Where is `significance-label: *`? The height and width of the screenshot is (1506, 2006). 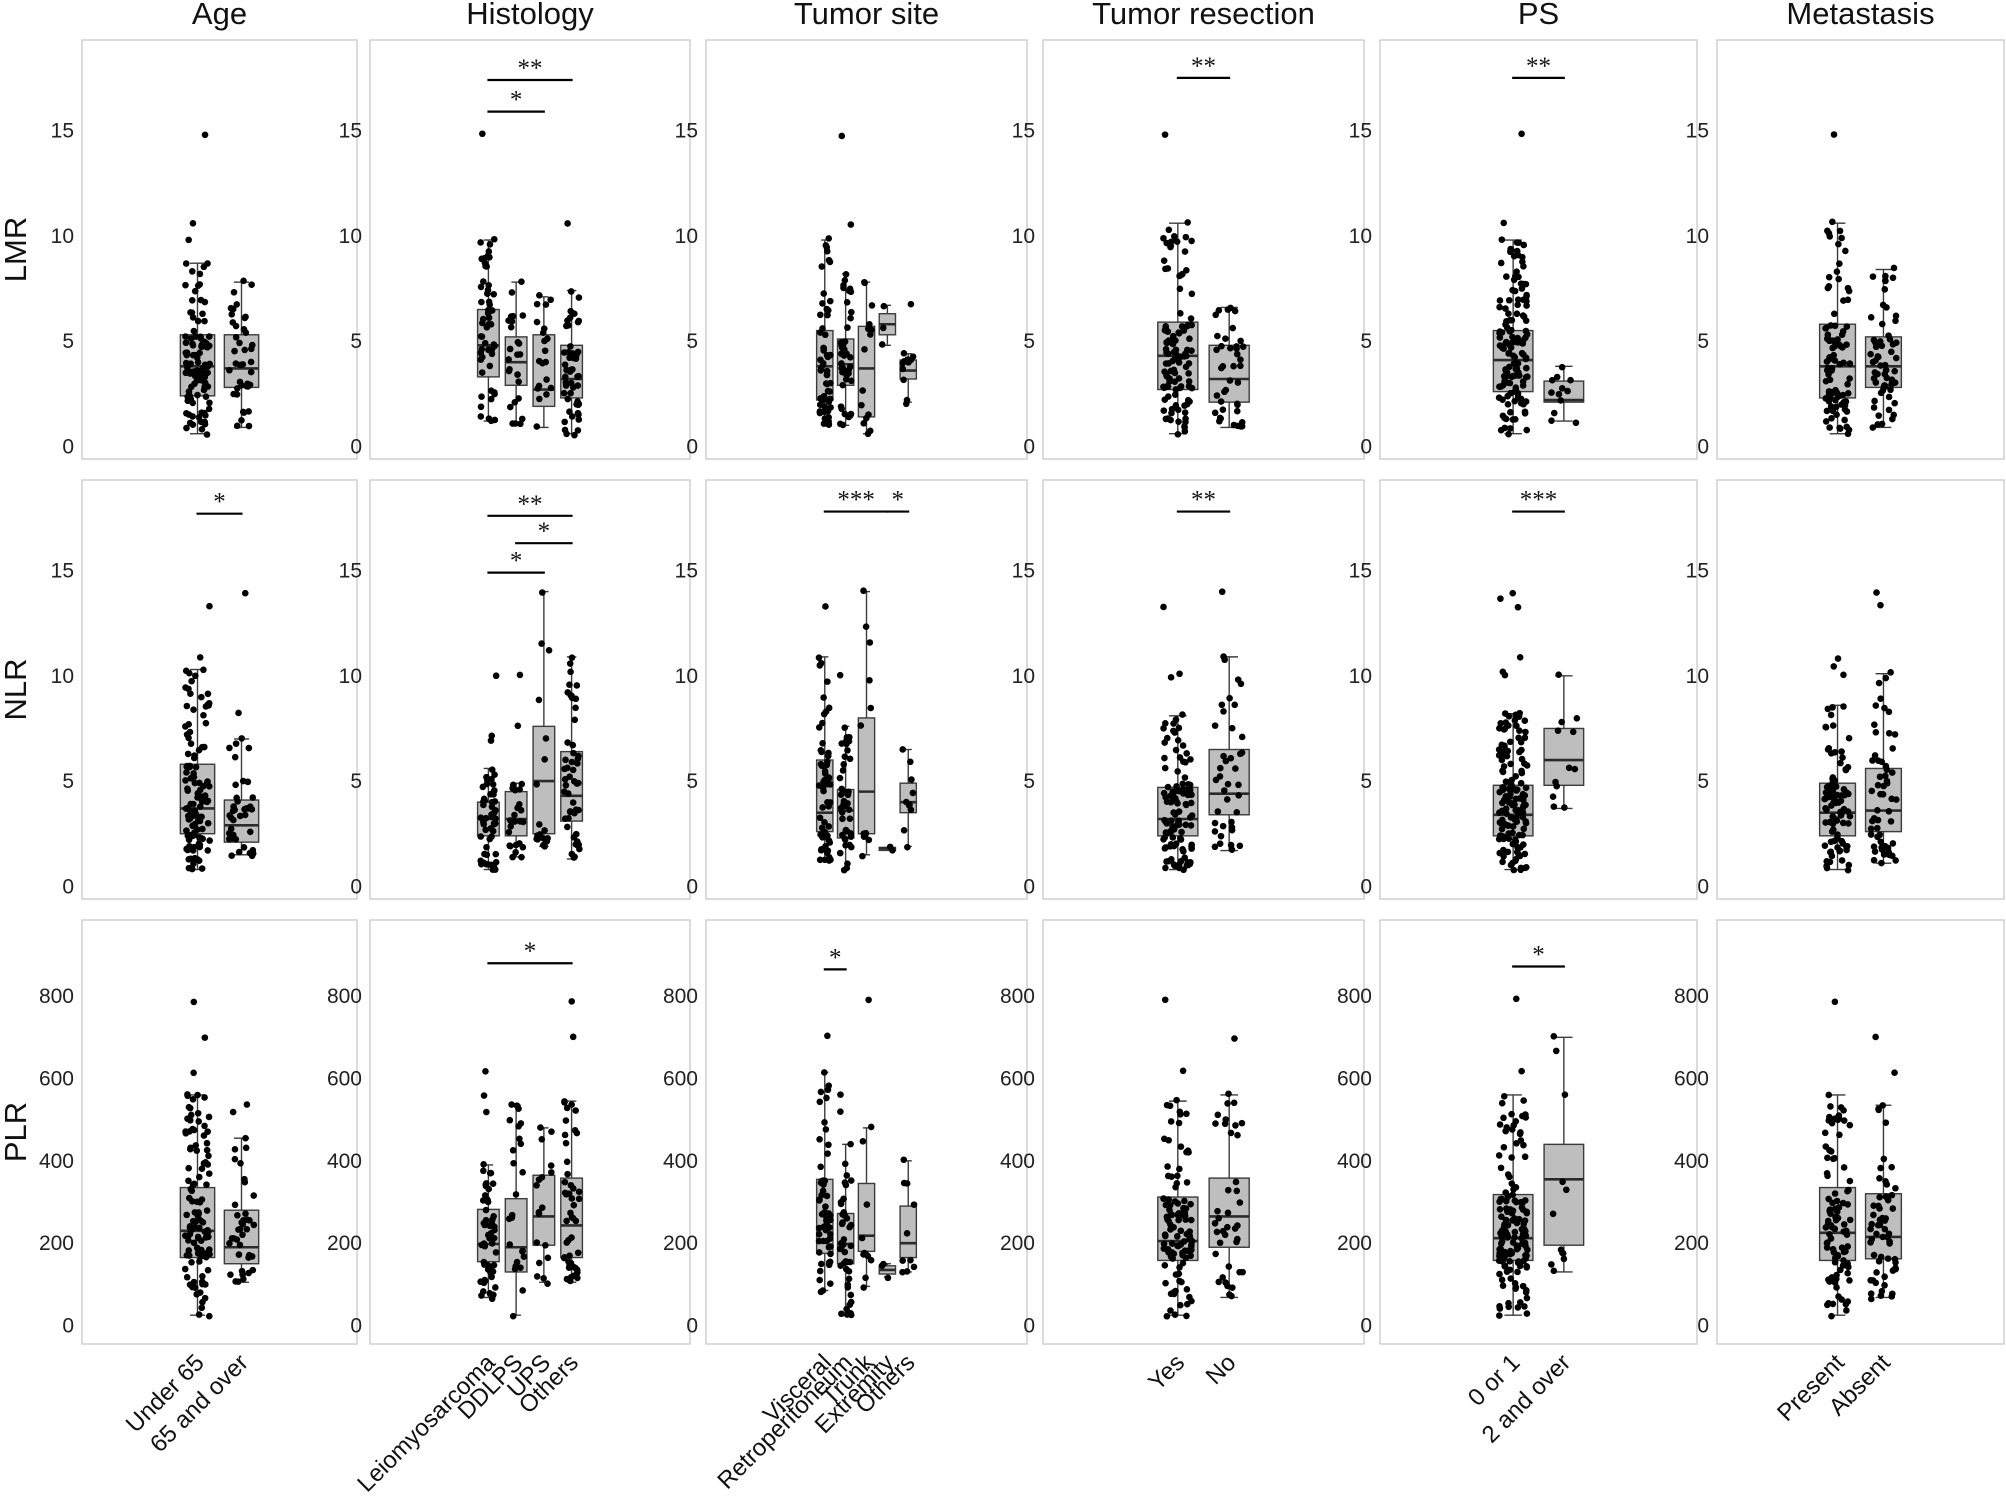 significance-label: * is located at coordinates (544, 531).